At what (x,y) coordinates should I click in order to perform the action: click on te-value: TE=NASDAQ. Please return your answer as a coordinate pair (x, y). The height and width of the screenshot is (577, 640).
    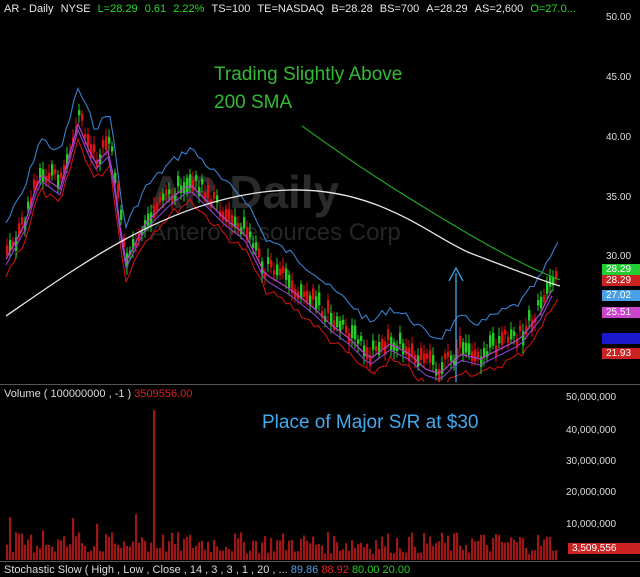
    Looking at the image, I should click on (291, 9).